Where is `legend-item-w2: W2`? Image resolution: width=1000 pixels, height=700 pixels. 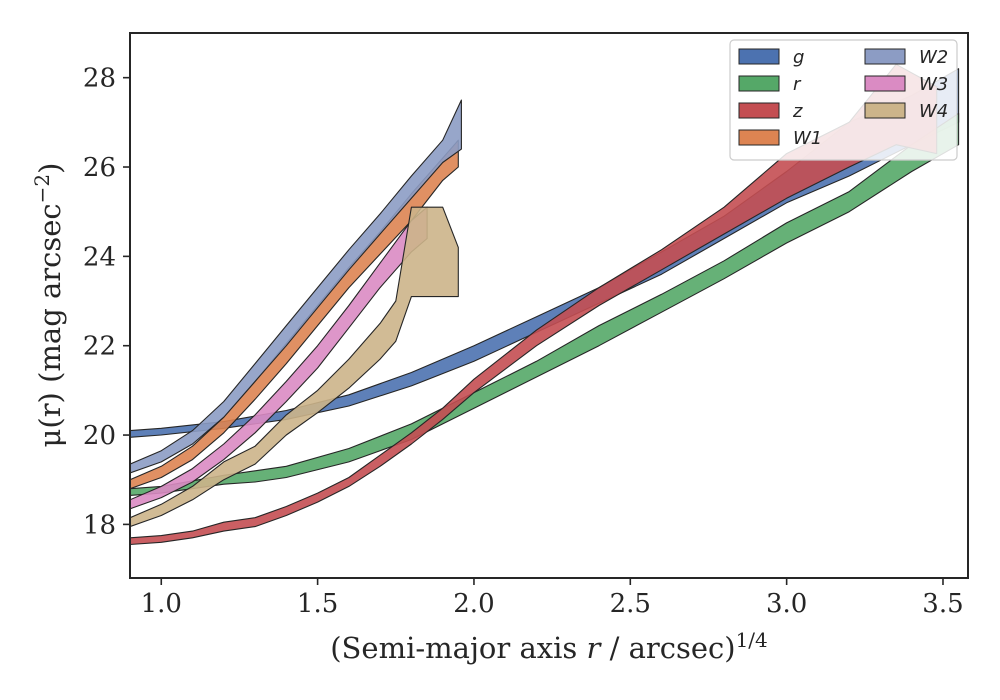 legend-item-w2: W2 is located at coordinates (906, 57).